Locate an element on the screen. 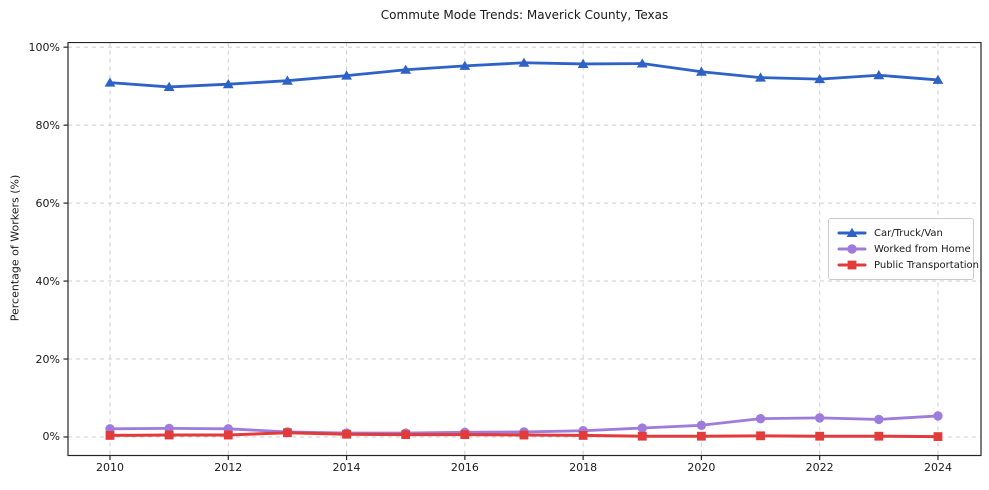 The height and width of the screenshot is (490, 989). y-tick-label: 60% is located at coordinates (47, 203).